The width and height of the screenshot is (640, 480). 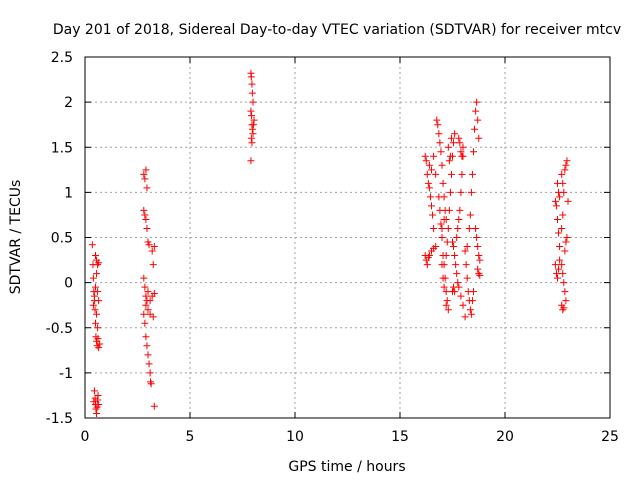 I want to click on x-tick-label: 0, so click(x=85, y=437).